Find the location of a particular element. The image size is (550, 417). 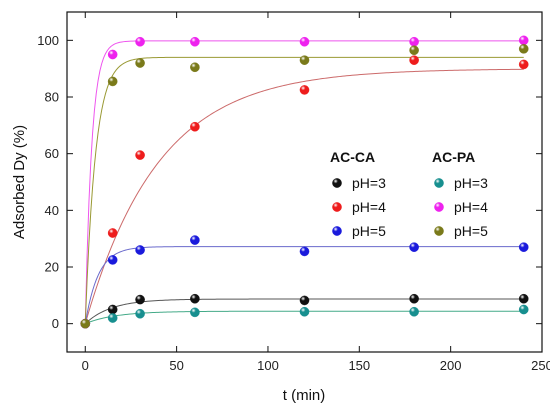

legend: AC-CA pH=3 pH=4 pH=5 AC-PA pH=3 pH=4 pH=5 is located at coordinates (409, 194).